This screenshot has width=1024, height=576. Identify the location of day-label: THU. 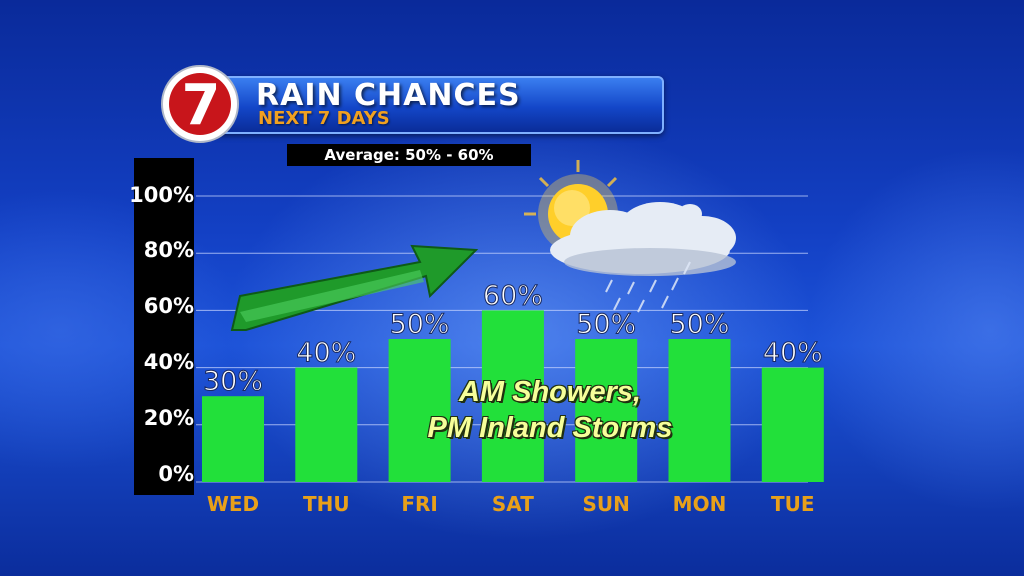
(326, 504).